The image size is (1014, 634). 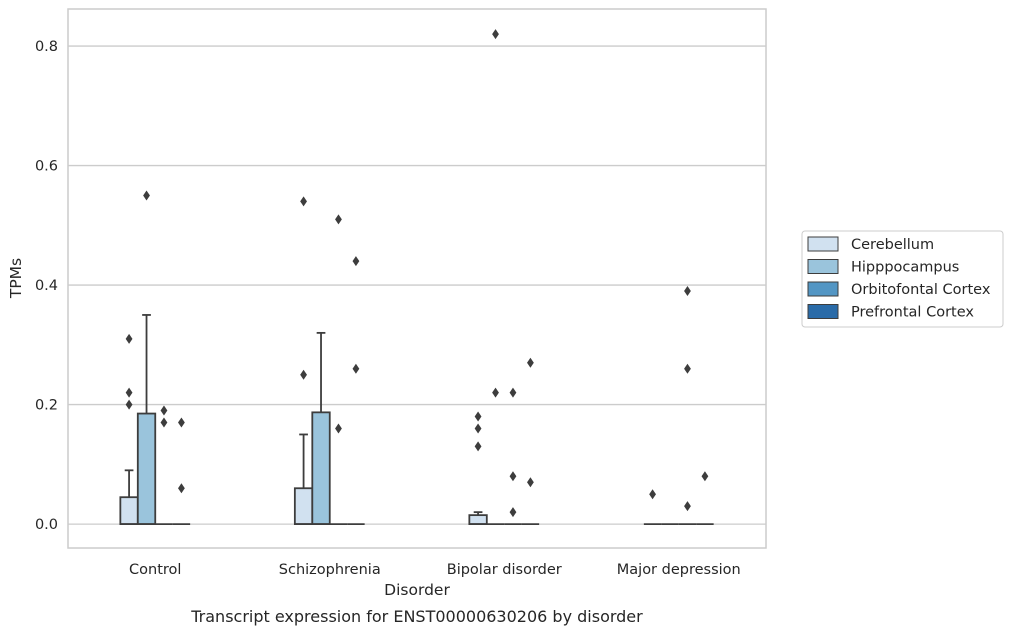 What do you see at coordinates (417, 590) in the screenshot?
I see `x-axis-label: Disorder` at bounding box center [417, 590].